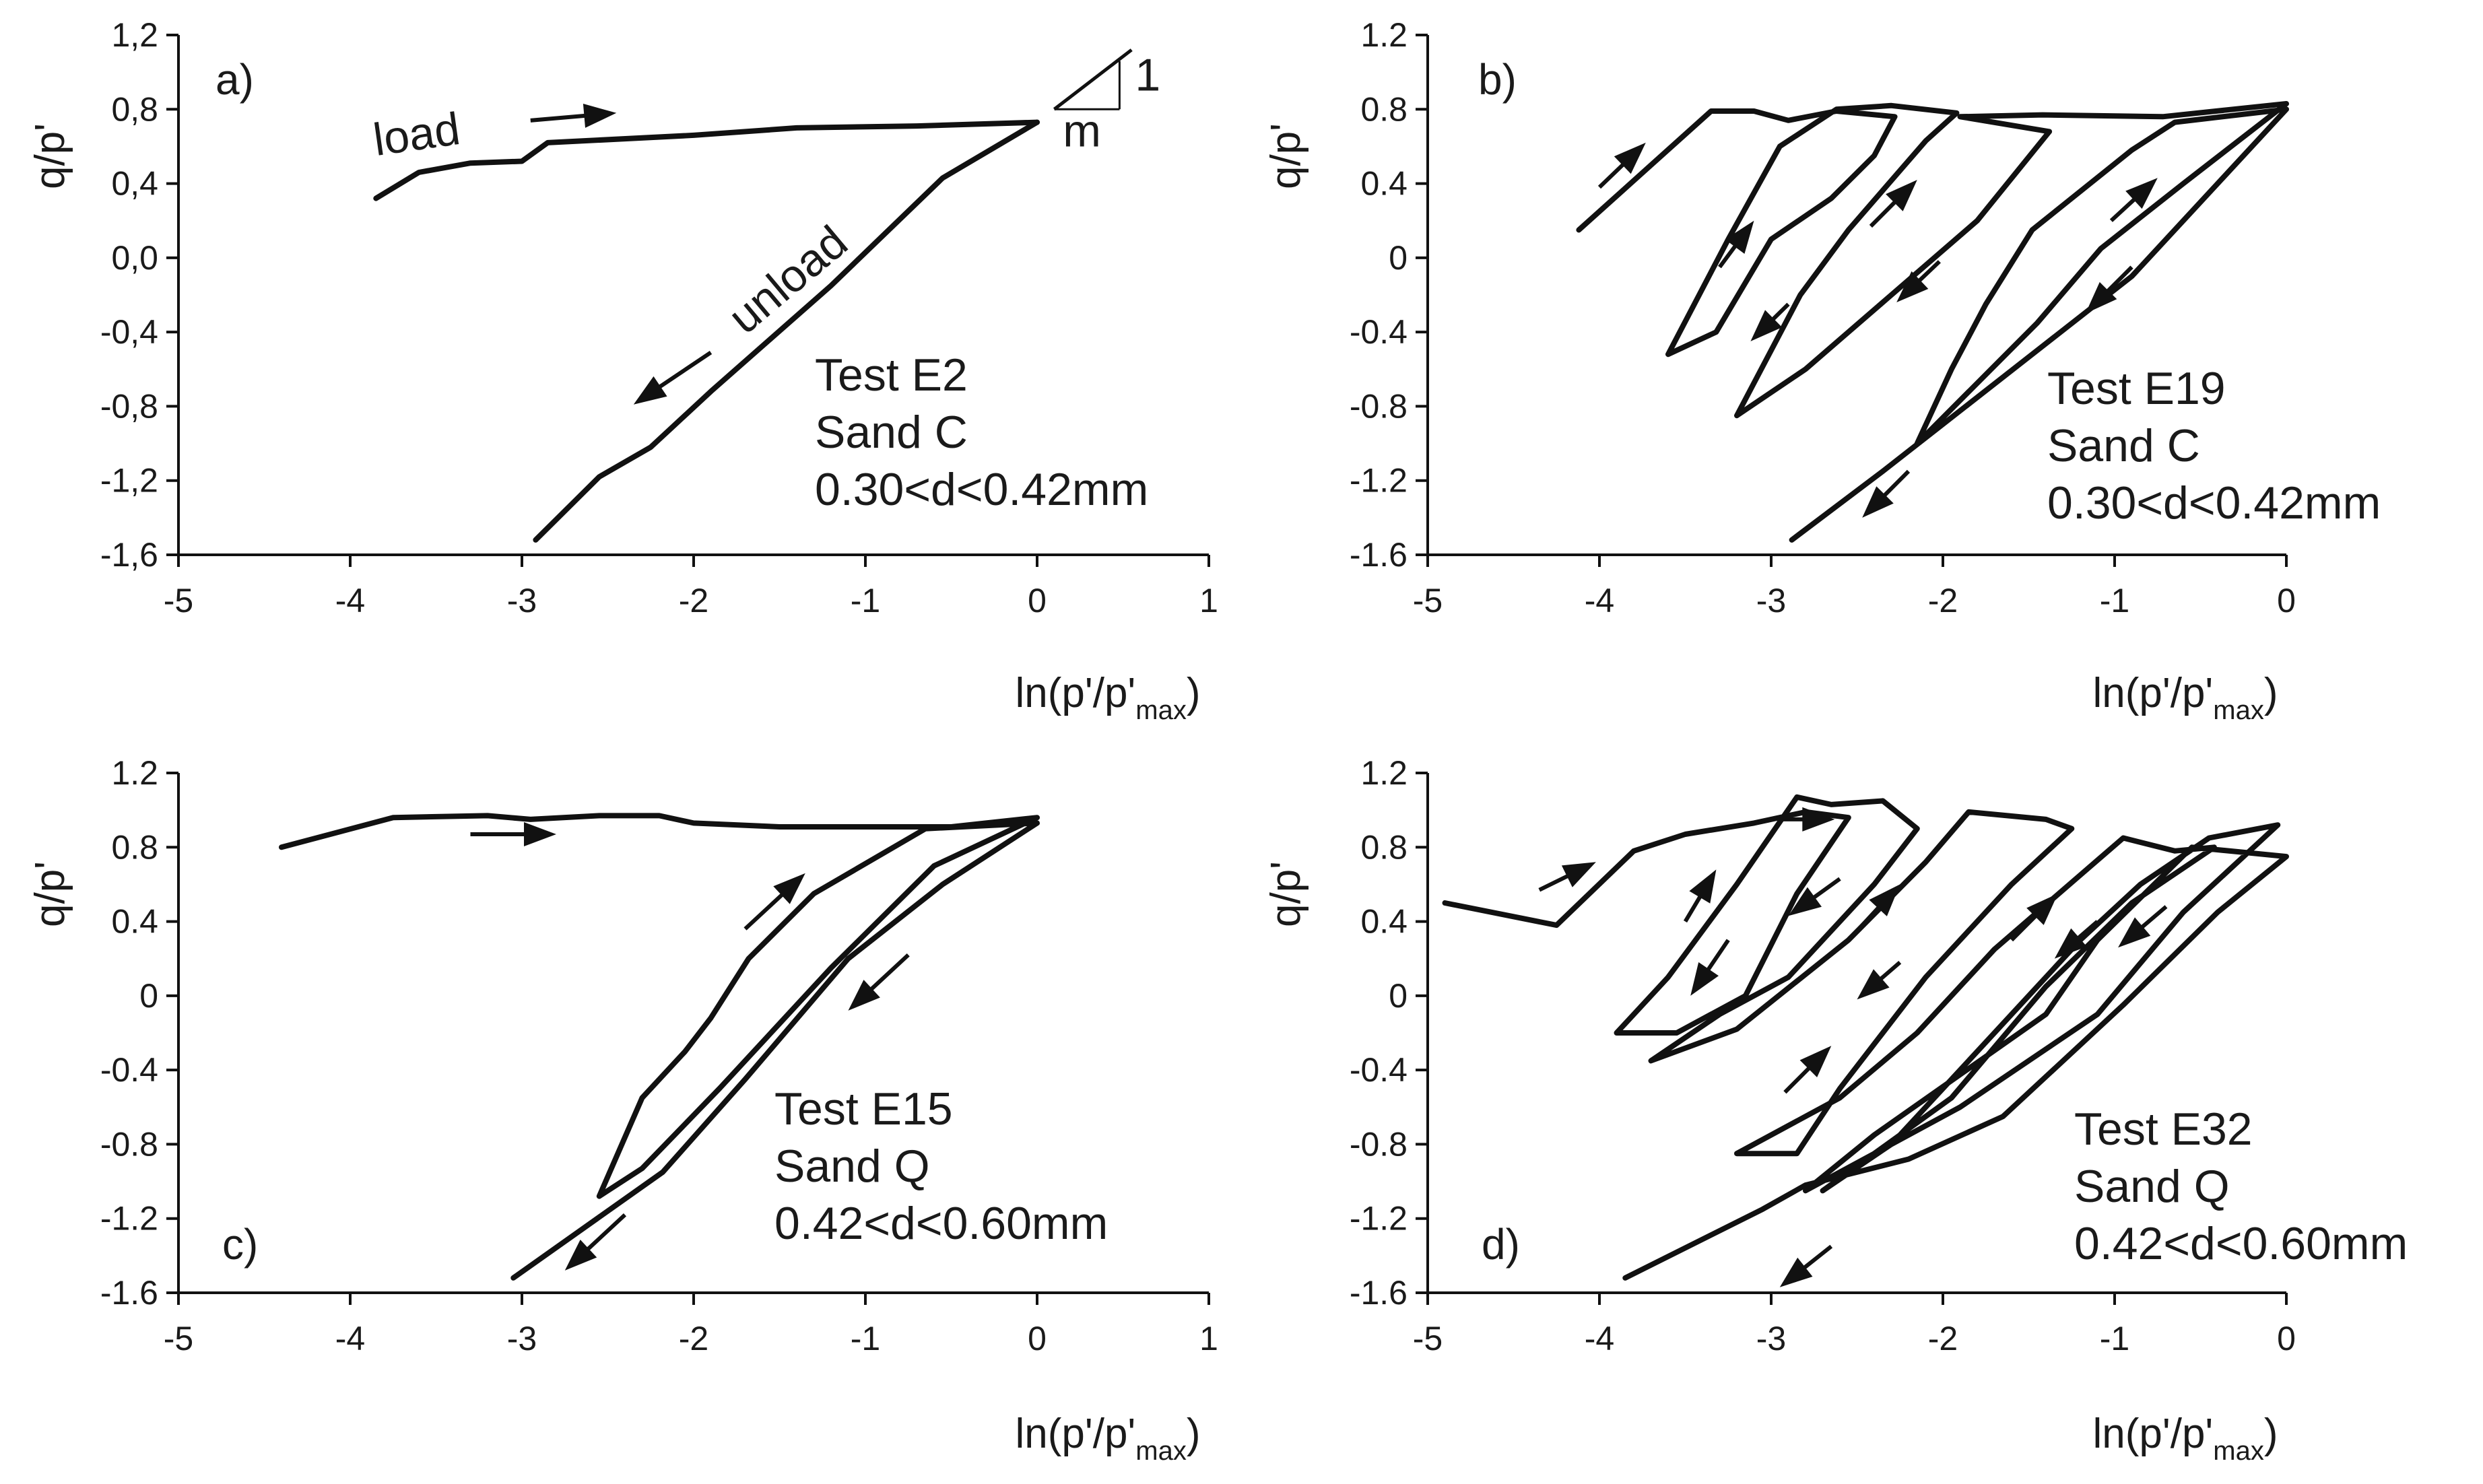 The height and width of the screenshot is (1484, 2483). What do you see at coordinates (891, 375) in the screenshot?
I see `test-annotation-line: Test E2` at bounding box center [891, 375].